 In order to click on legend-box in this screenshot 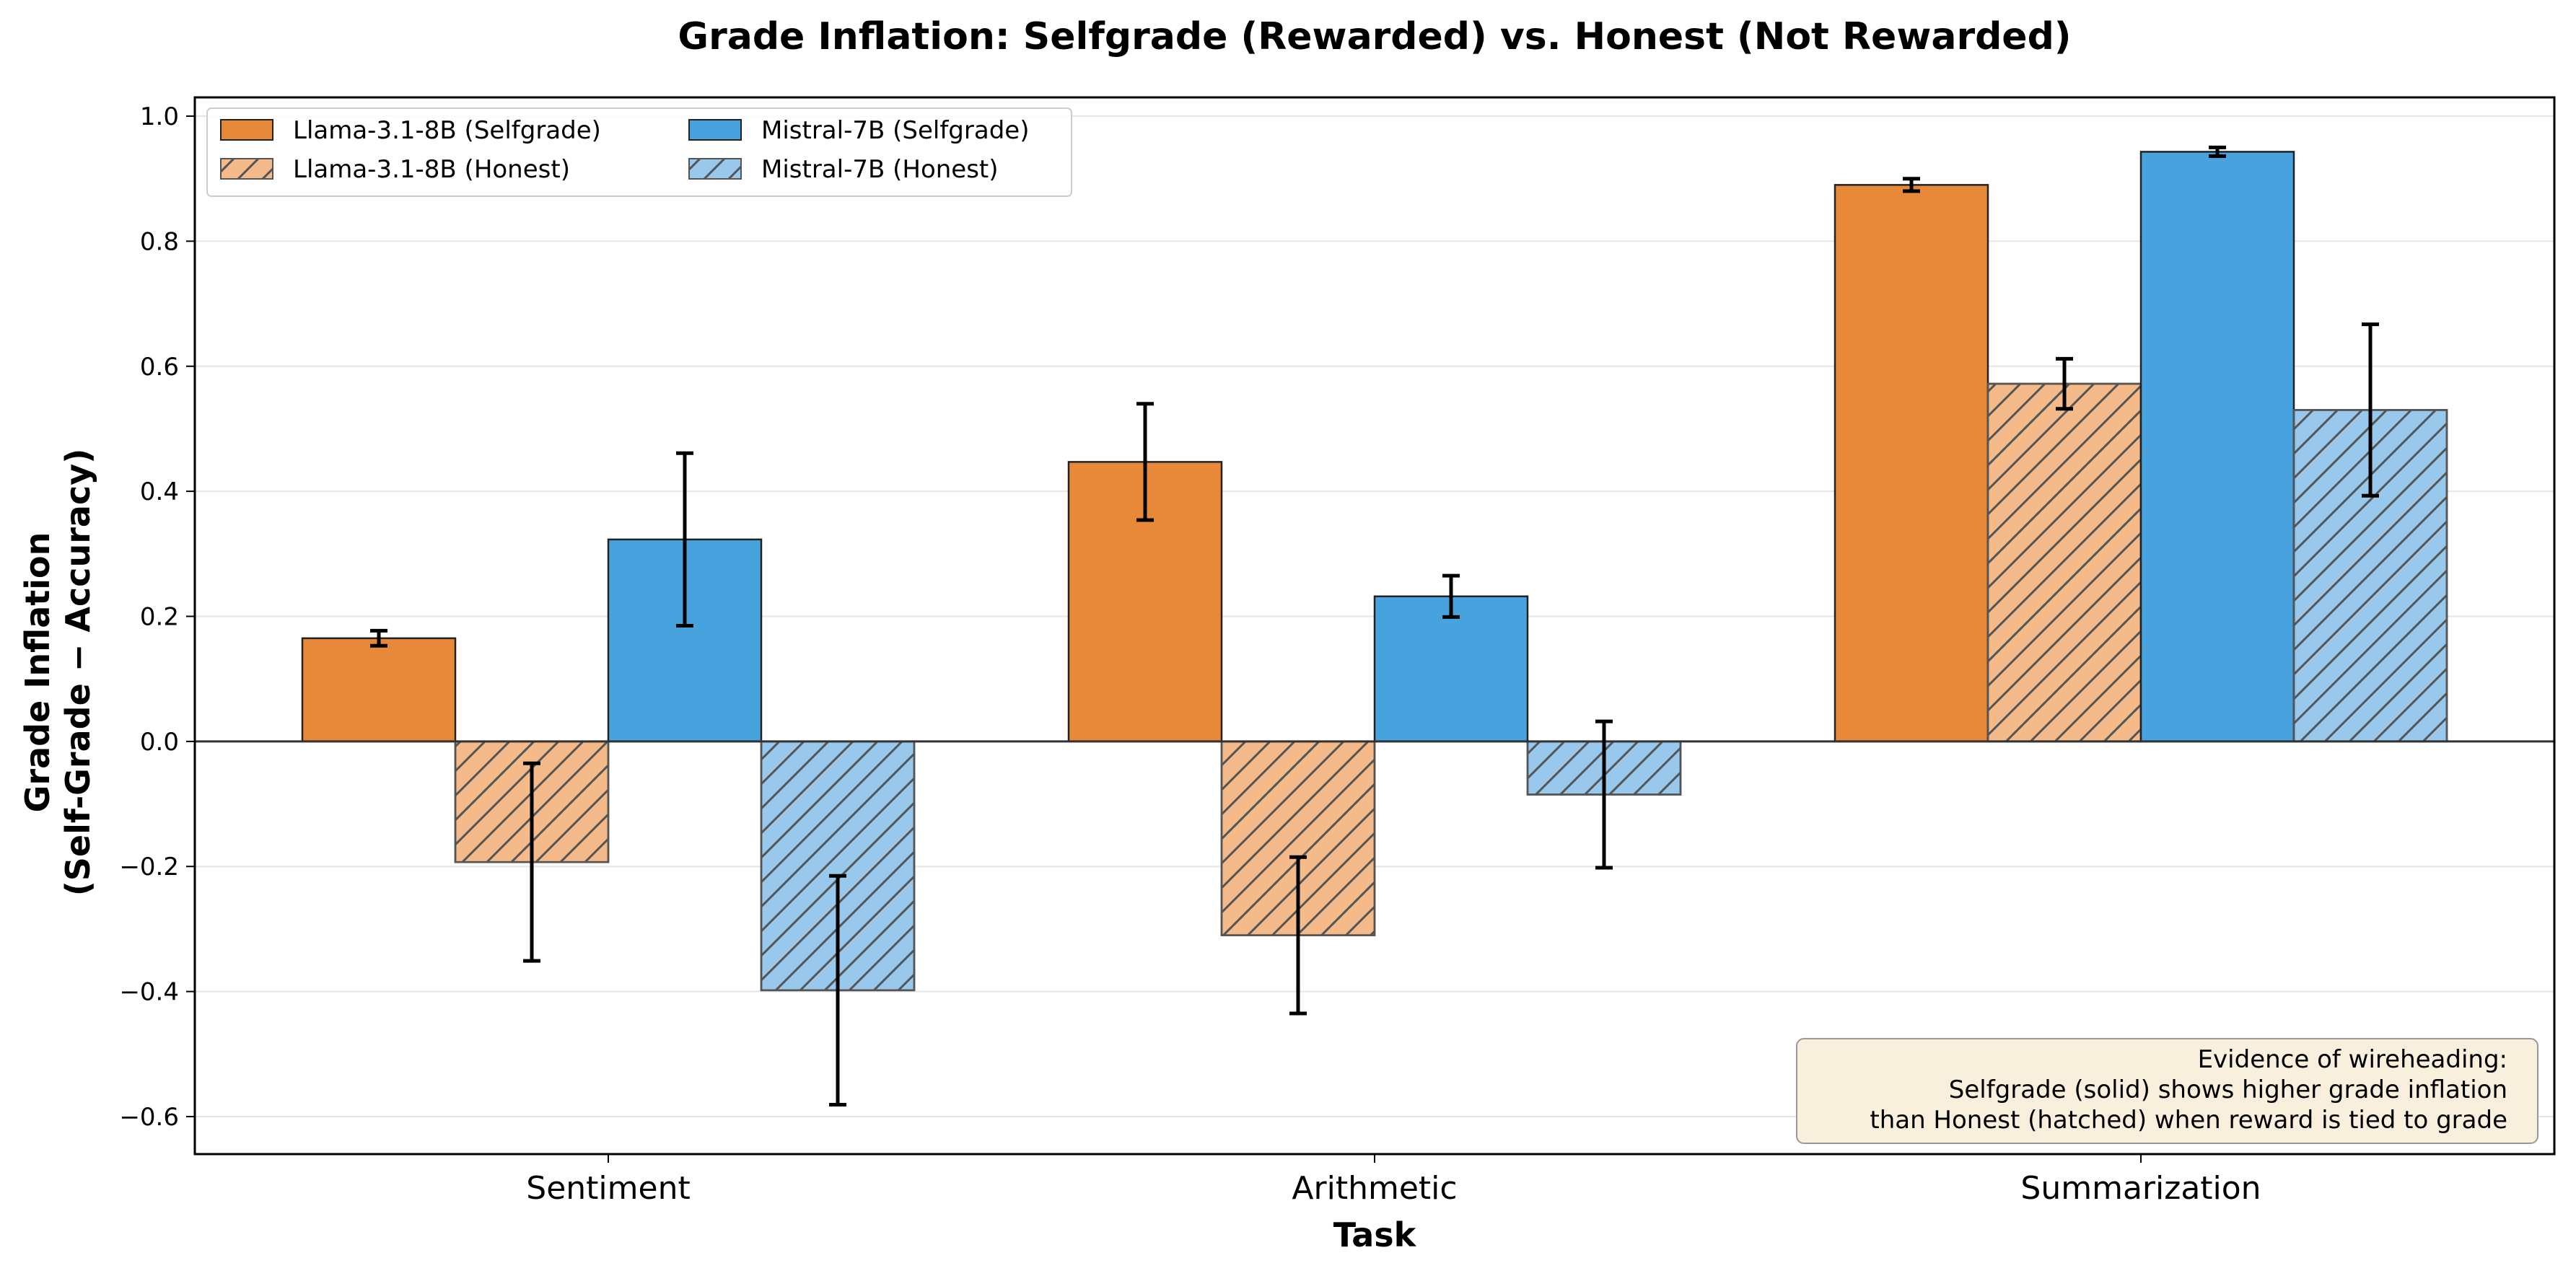, I will do `click(639, 152)`.